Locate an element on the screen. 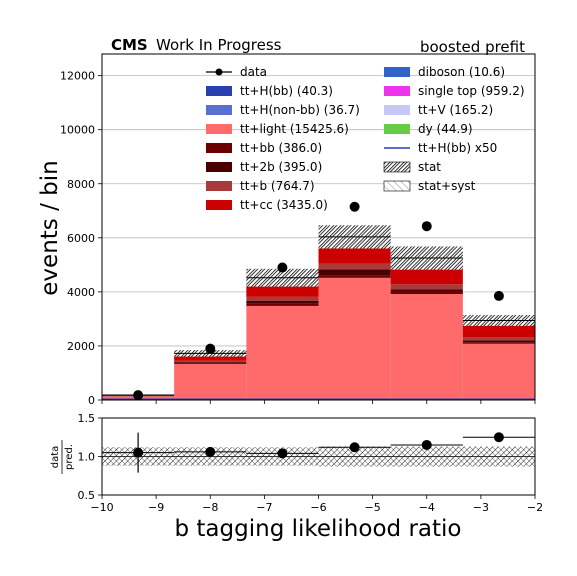 This screenshot has height=576, width=577. x-tick-label: −2 is located at coordinates (535, 507).